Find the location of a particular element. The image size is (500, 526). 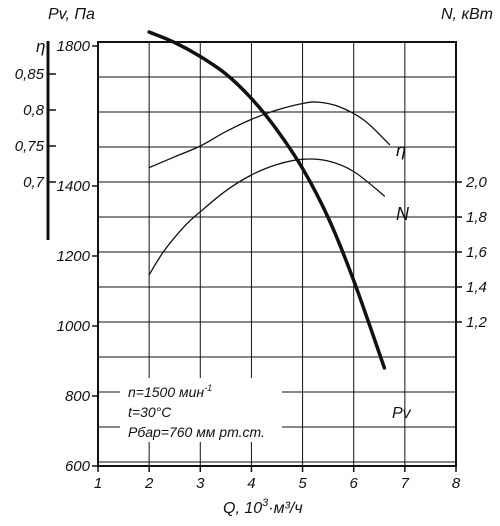

n-curve is located at coordinates (267, 217).